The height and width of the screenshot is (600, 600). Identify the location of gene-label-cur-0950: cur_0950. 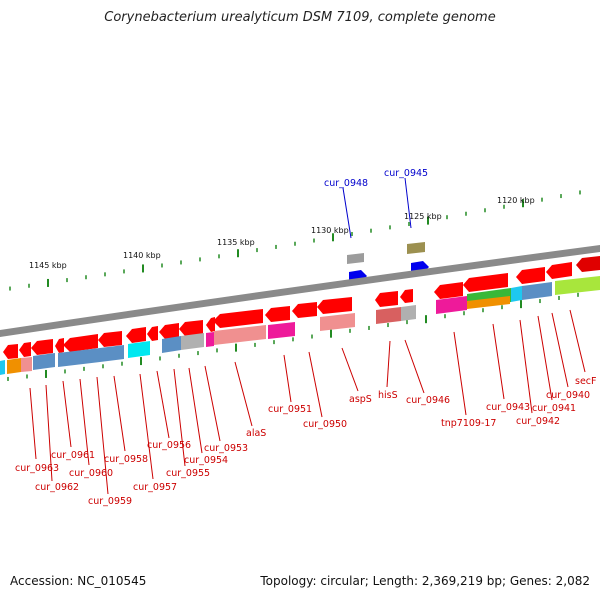
(325, 424).